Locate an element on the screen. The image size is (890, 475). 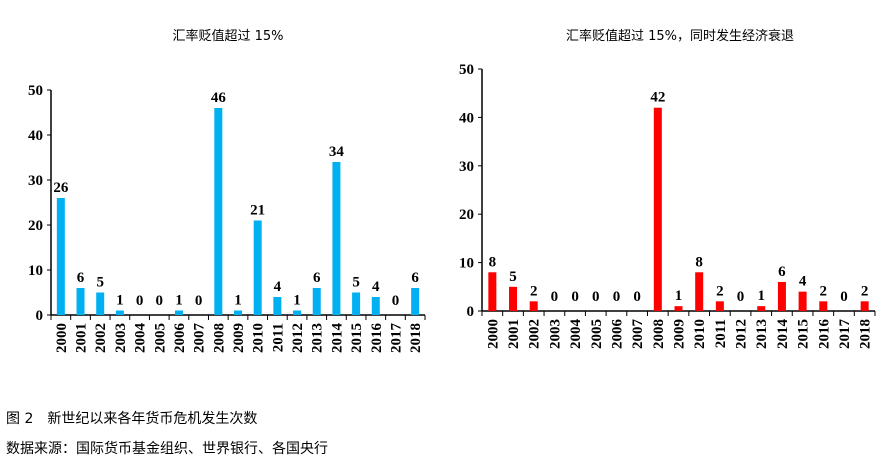
chart2-x-tick-label-2005: 2005 is located at coordinates (597, 334).